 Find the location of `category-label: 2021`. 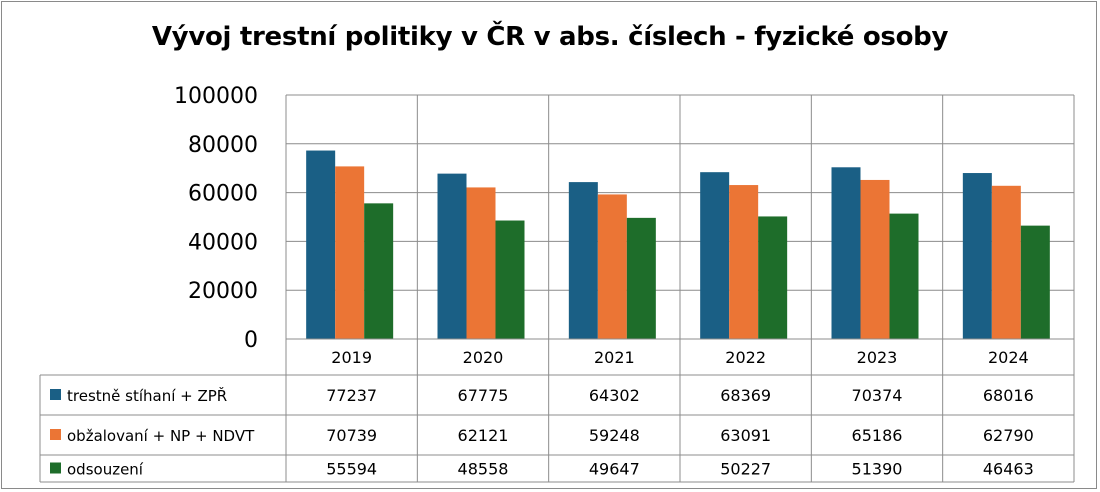

category-label: 2021 is located at coordinates (614, 357).